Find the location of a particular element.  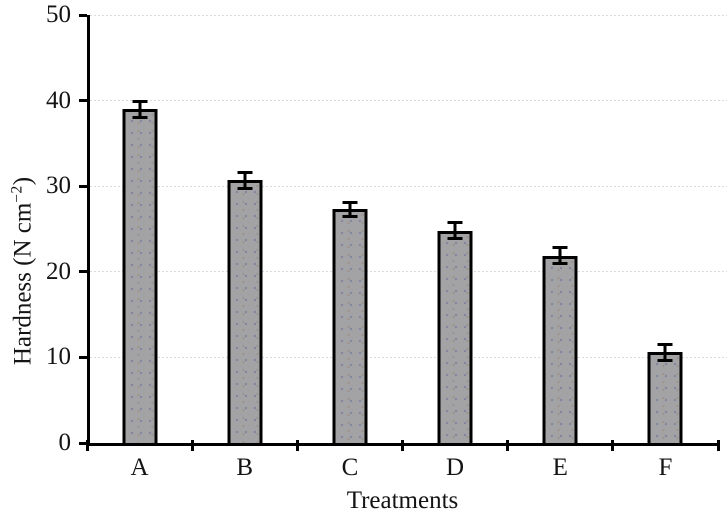

category-bin-B is located at coordinates (244, 229).